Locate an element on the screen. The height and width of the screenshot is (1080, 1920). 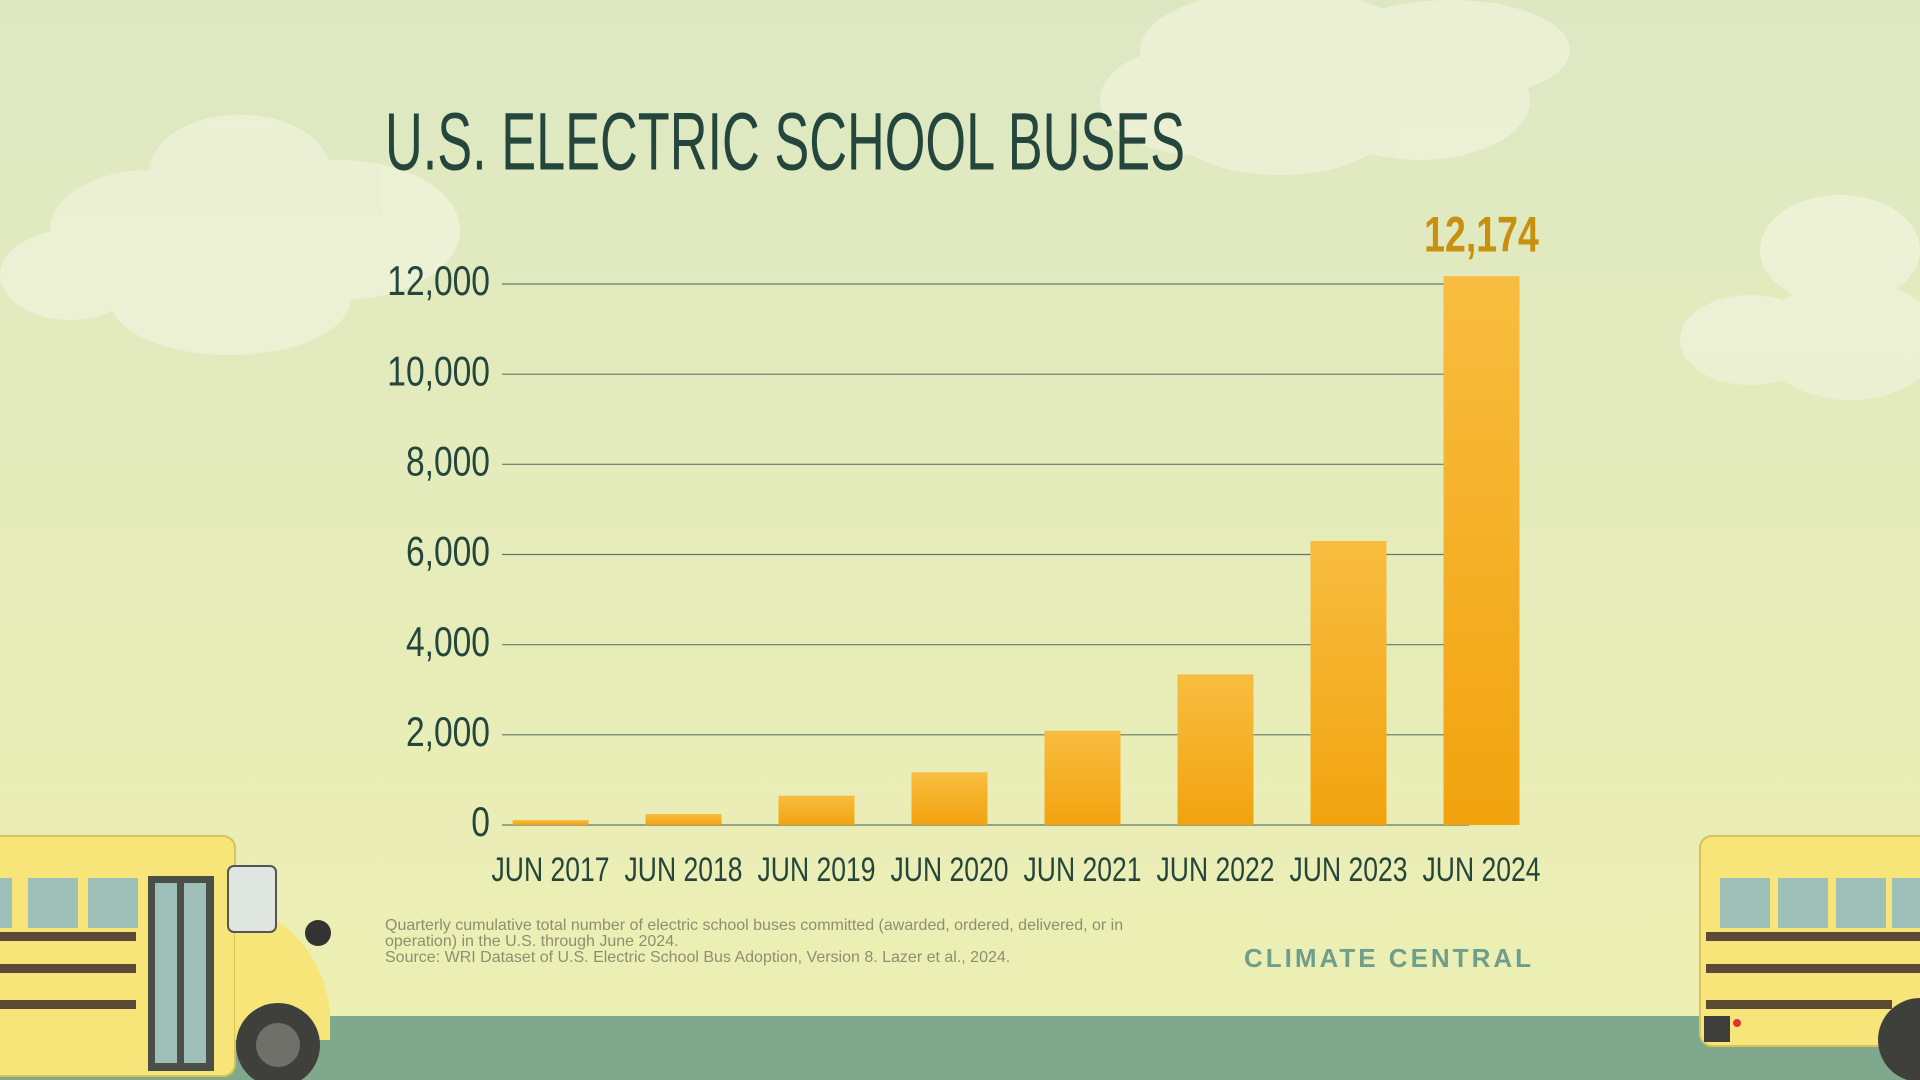
y-tick-label: 10,000 is located at coordinates (438, 372).